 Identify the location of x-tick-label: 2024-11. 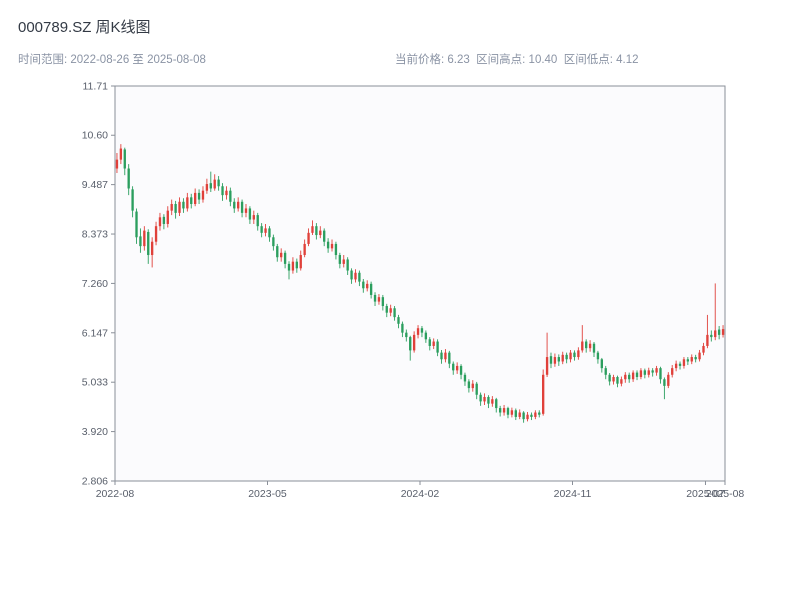
(573, 494).